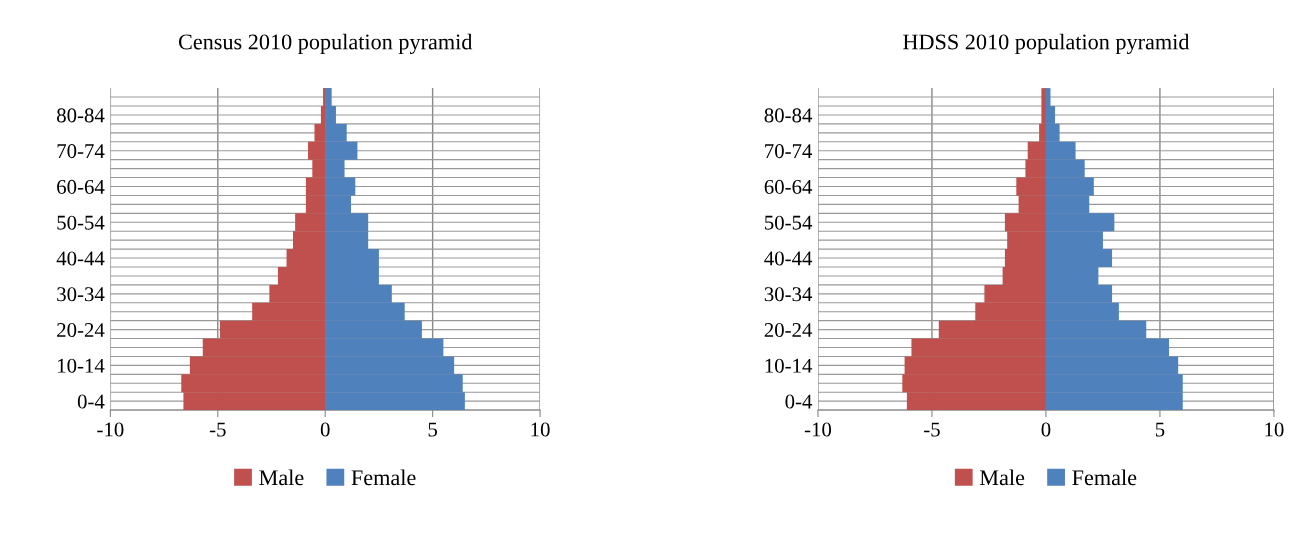  I want to click on chart-title: HDSS 2010 population pyramid, so click(1046, 44).